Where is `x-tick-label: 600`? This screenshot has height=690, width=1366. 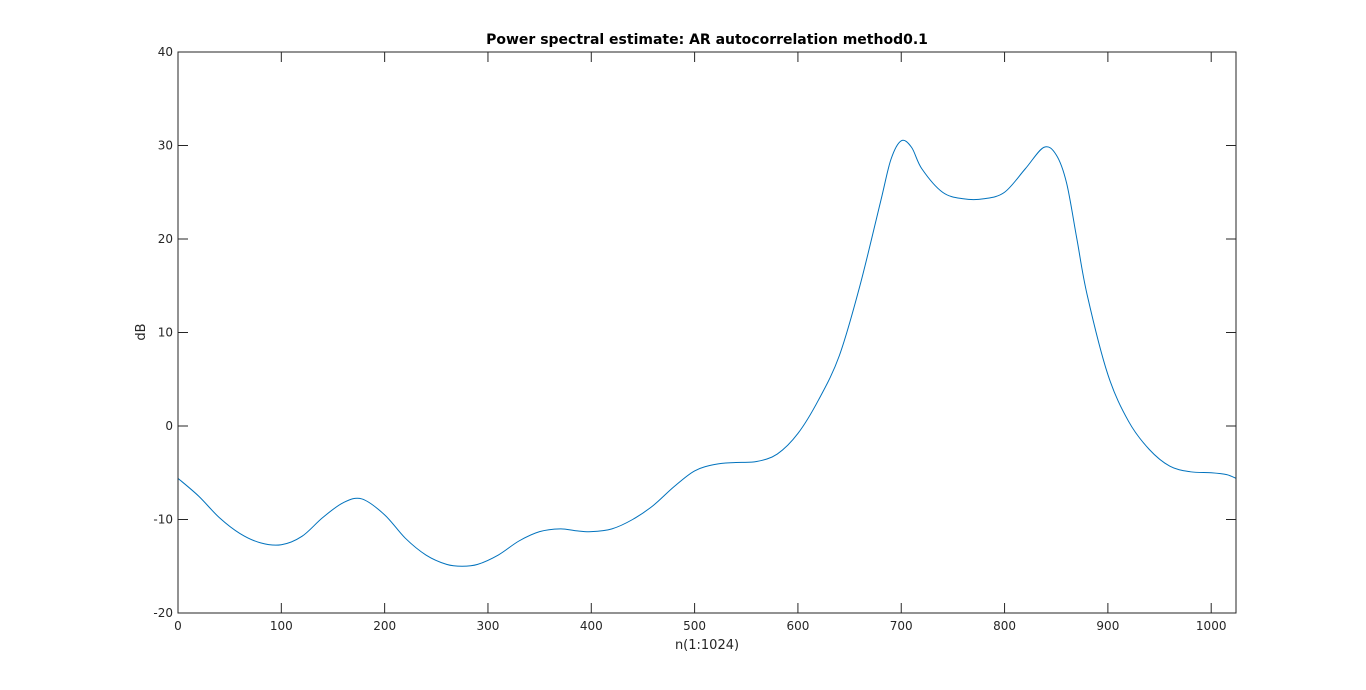
x-tick-label: 600 is located at coordinates (797, 626).